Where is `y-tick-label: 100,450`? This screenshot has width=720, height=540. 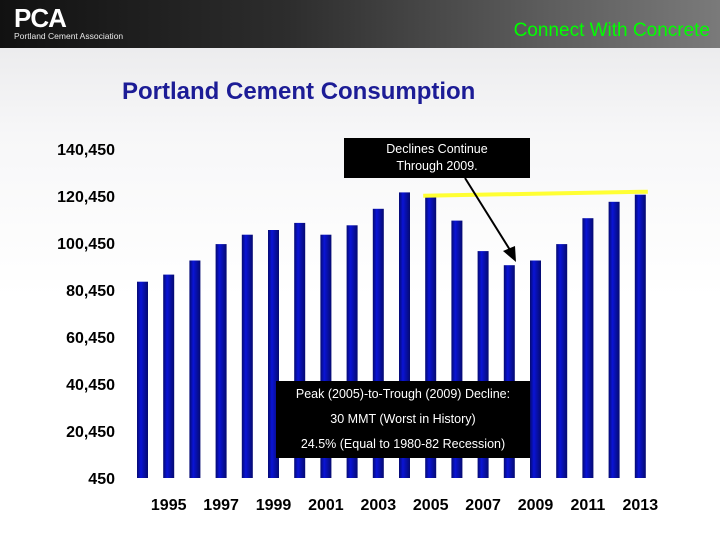 y-tick-label: 100,450 is located at coordinates (86, 244).